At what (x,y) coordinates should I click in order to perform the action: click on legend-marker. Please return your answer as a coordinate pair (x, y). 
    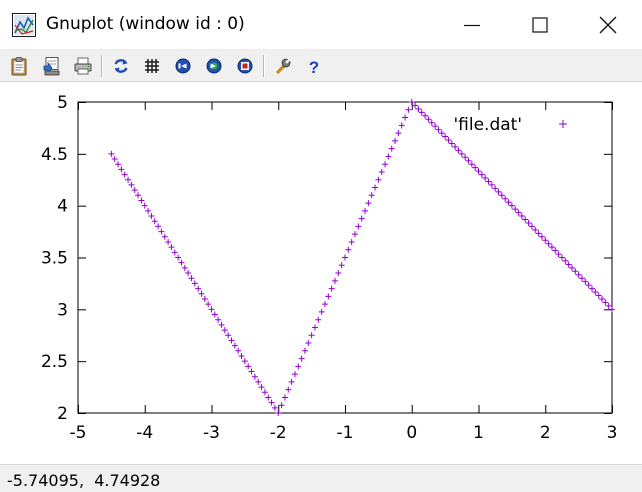
    Looking at the image, I should click on (563, 124).